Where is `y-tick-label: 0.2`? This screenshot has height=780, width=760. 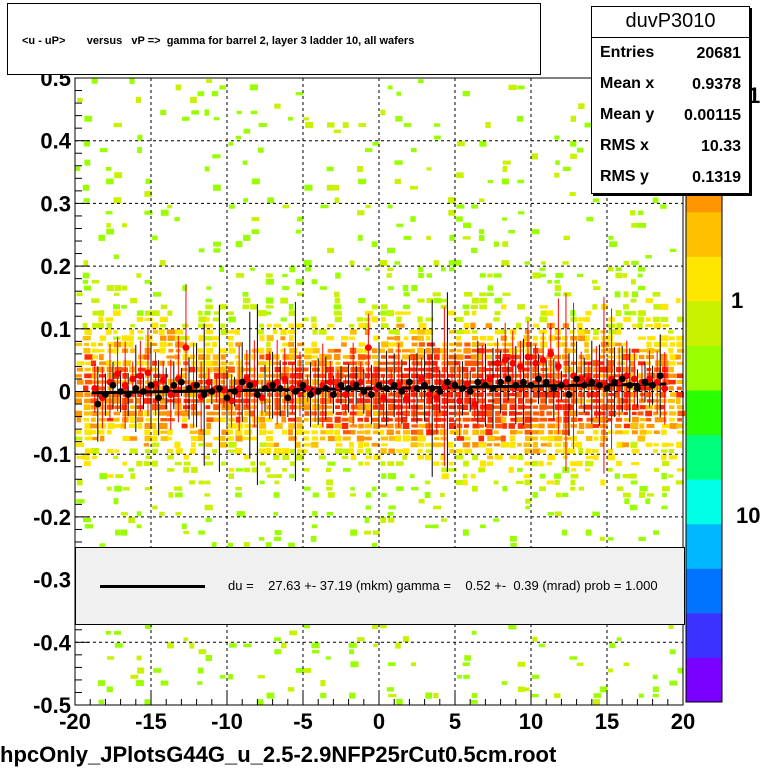 y-tick-label: 0.2 is located at coordinates (55, 266).